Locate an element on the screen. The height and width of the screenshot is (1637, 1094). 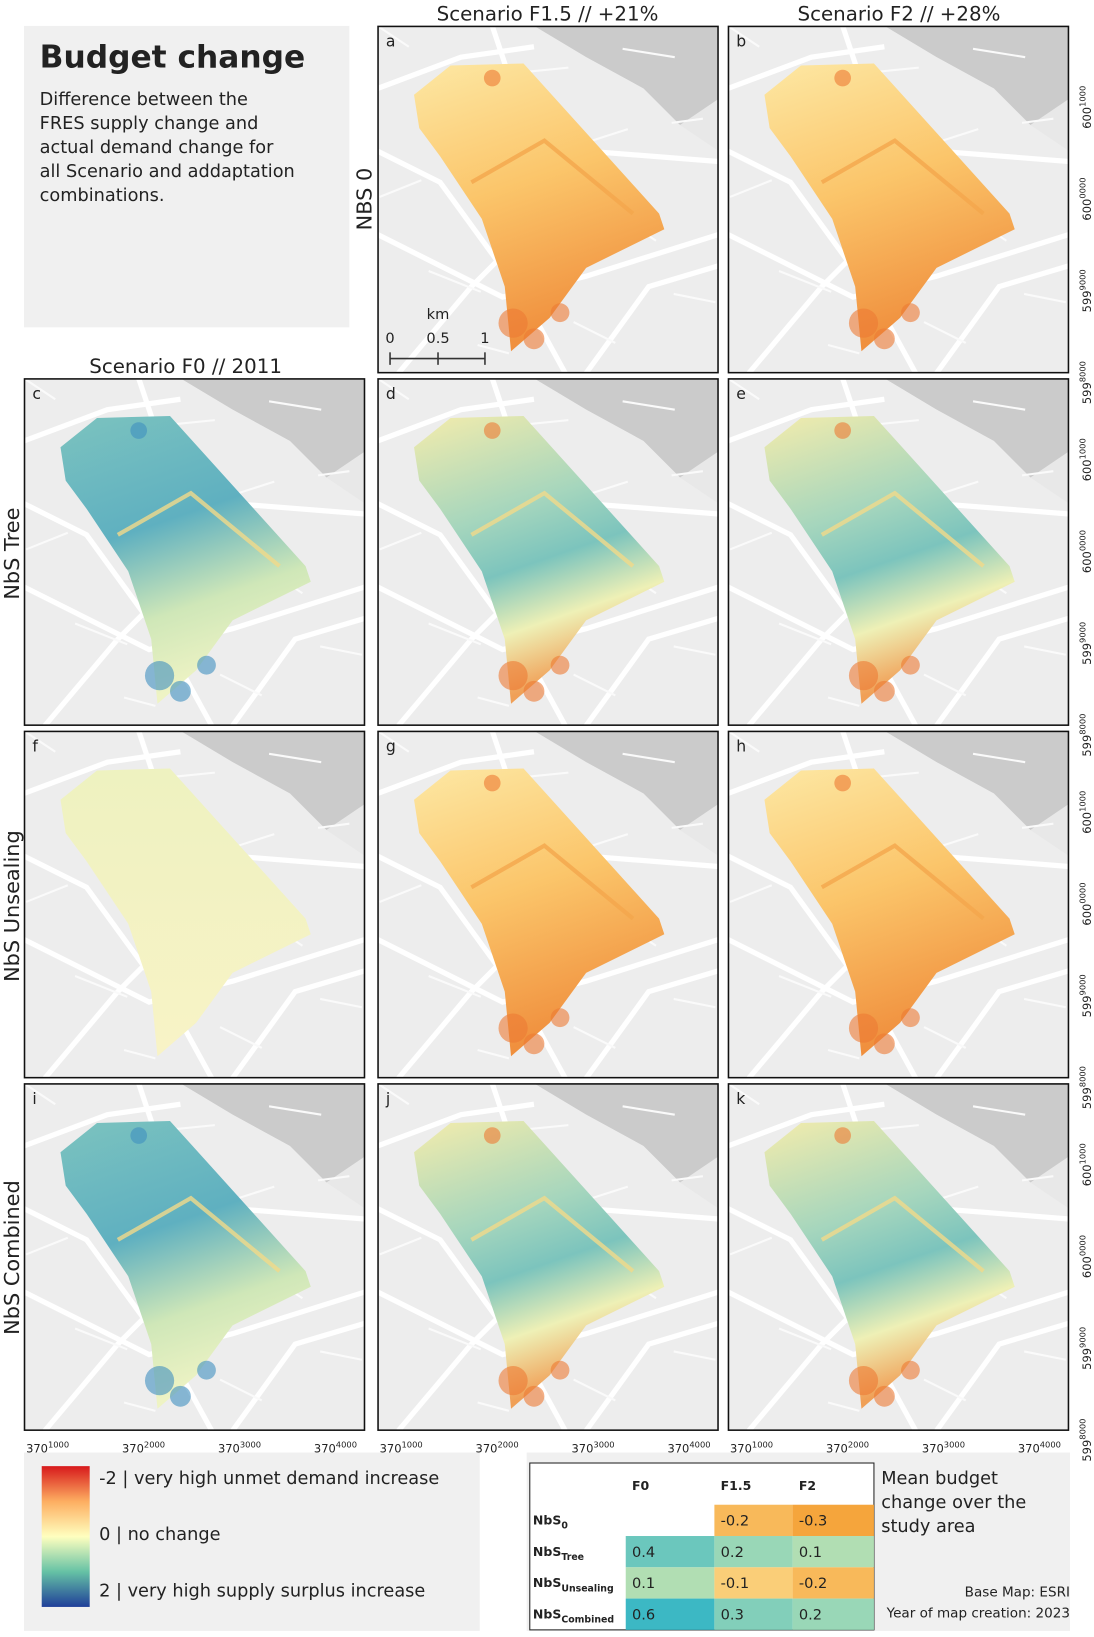
coord-sup: 8000 is located at coordinates (1083, 1429).